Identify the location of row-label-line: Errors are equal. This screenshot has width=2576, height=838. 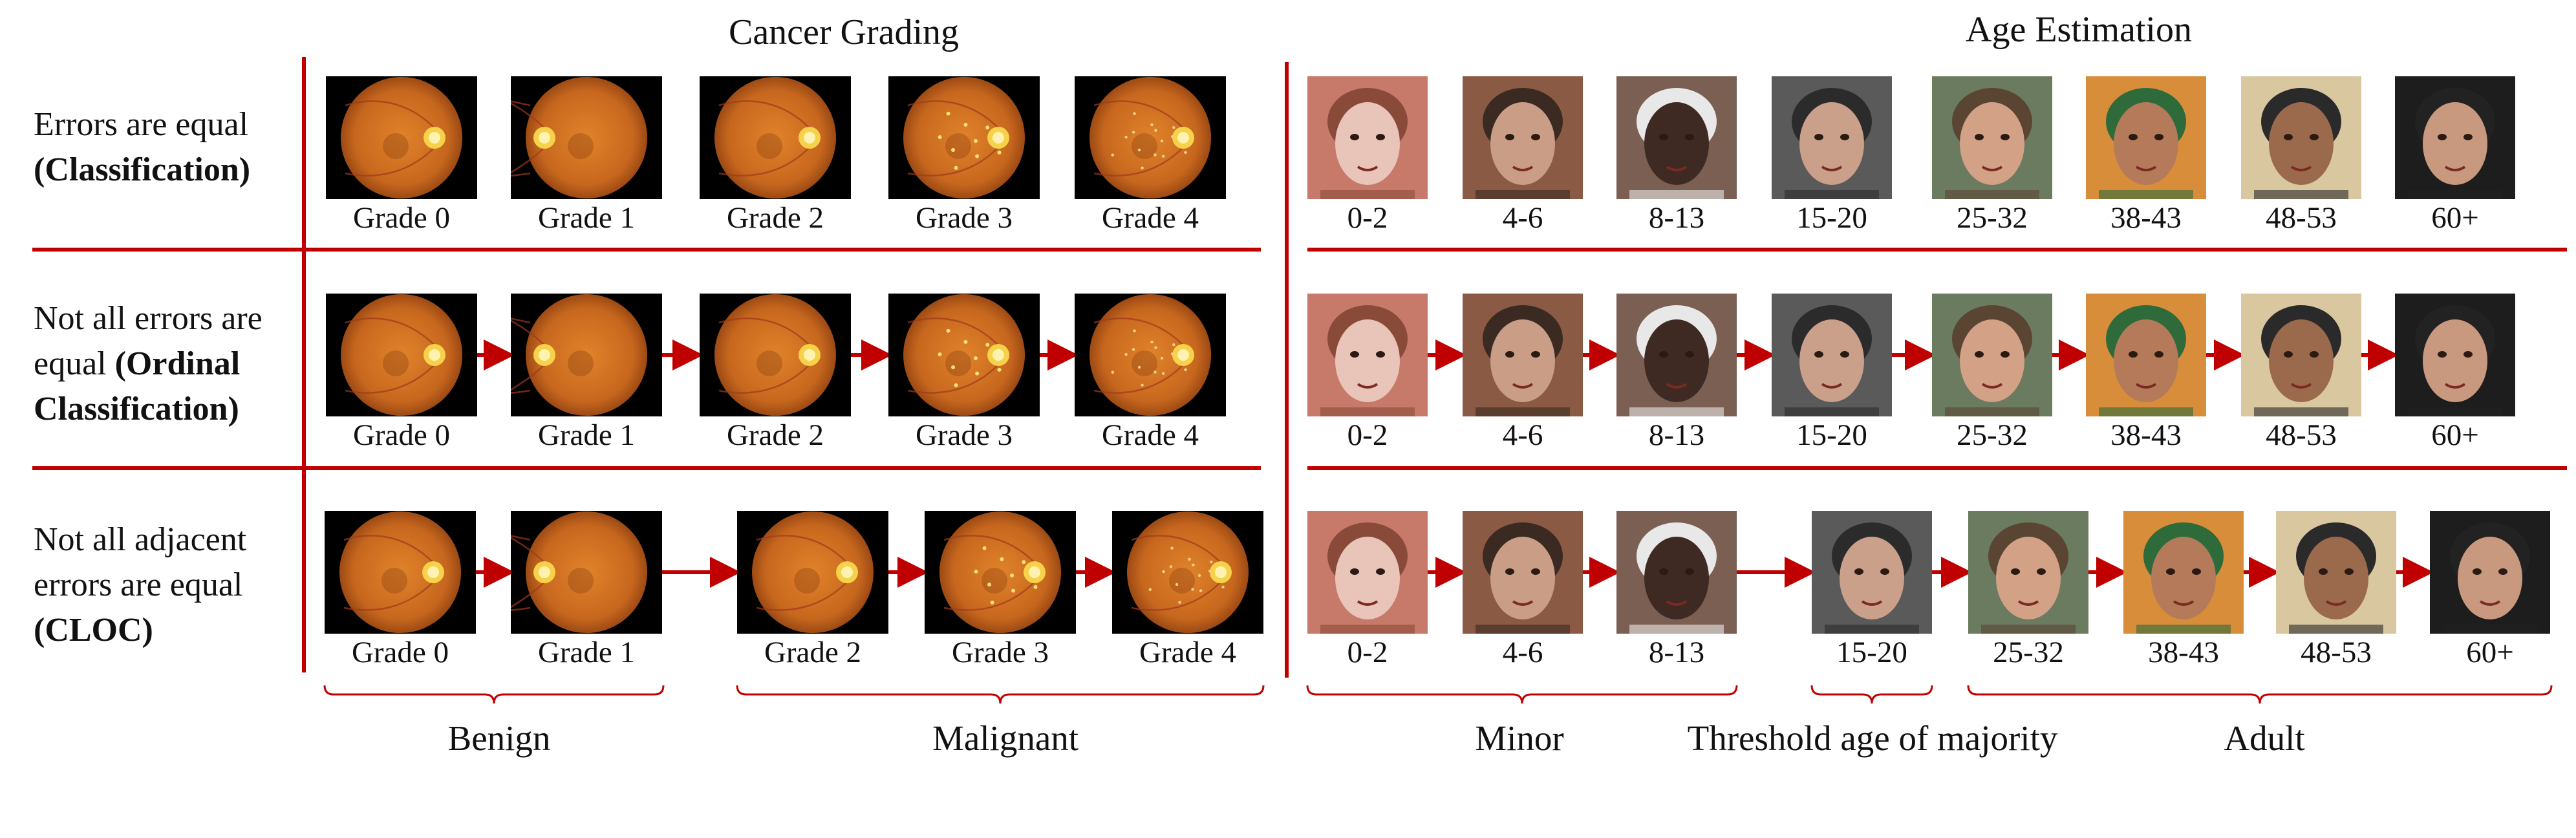
(141, 124).